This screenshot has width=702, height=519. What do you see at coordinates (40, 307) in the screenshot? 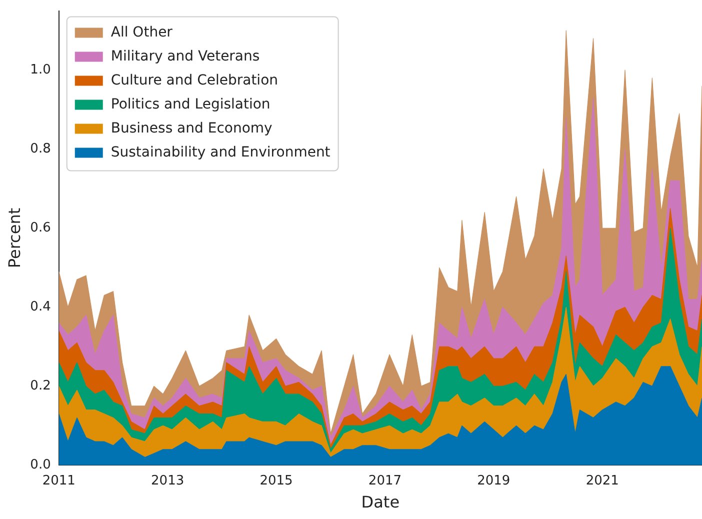
I see `y-tick-label: 0.4` at bounding box center [40, 307].